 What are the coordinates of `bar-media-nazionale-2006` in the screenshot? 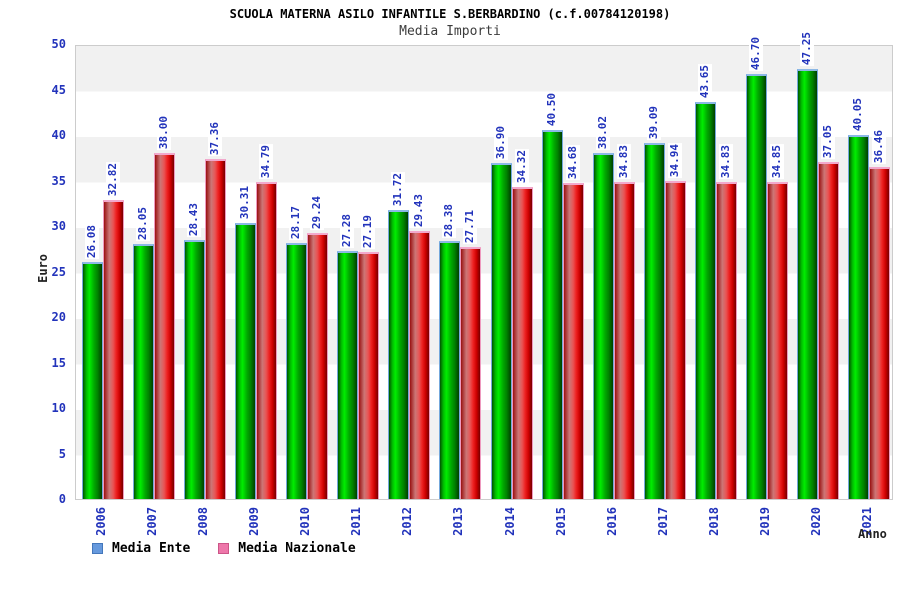 It's located at (113, 349).